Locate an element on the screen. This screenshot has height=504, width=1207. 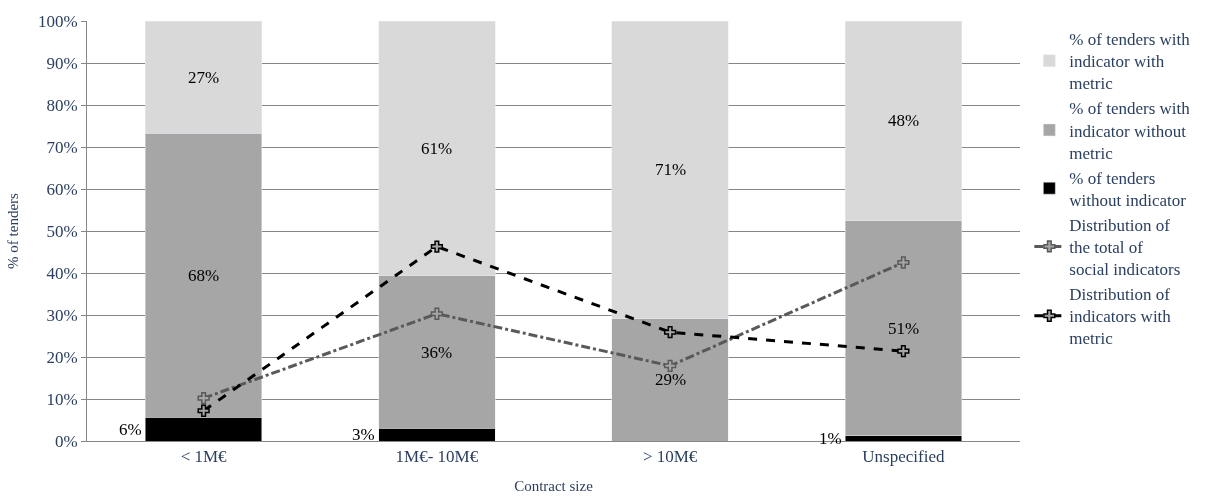
y-tick-label: 100% is located at coordinates (57, 21).